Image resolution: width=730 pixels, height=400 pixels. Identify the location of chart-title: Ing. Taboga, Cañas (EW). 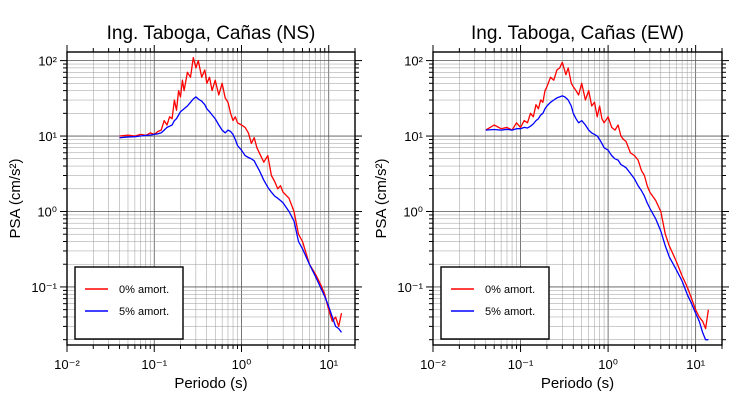
(577, 33).